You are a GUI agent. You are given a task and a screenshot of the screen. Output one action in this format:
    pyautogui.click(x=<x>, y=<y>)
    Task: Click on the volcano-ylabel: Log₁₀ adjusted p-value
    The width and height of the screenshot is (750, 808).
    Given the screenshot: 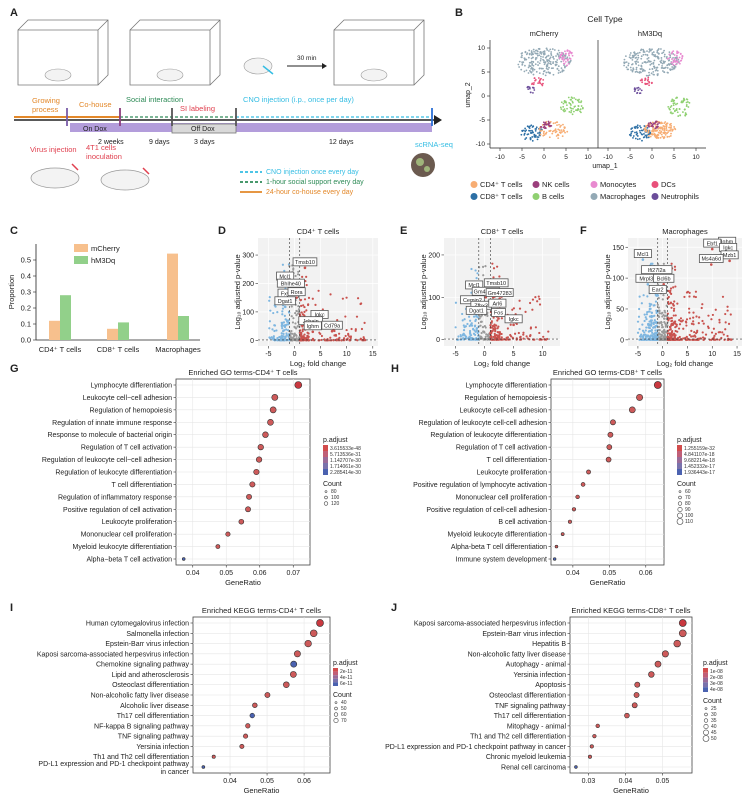 What is the action you would take?
    pyautogui.click(x=237, y=291)
    